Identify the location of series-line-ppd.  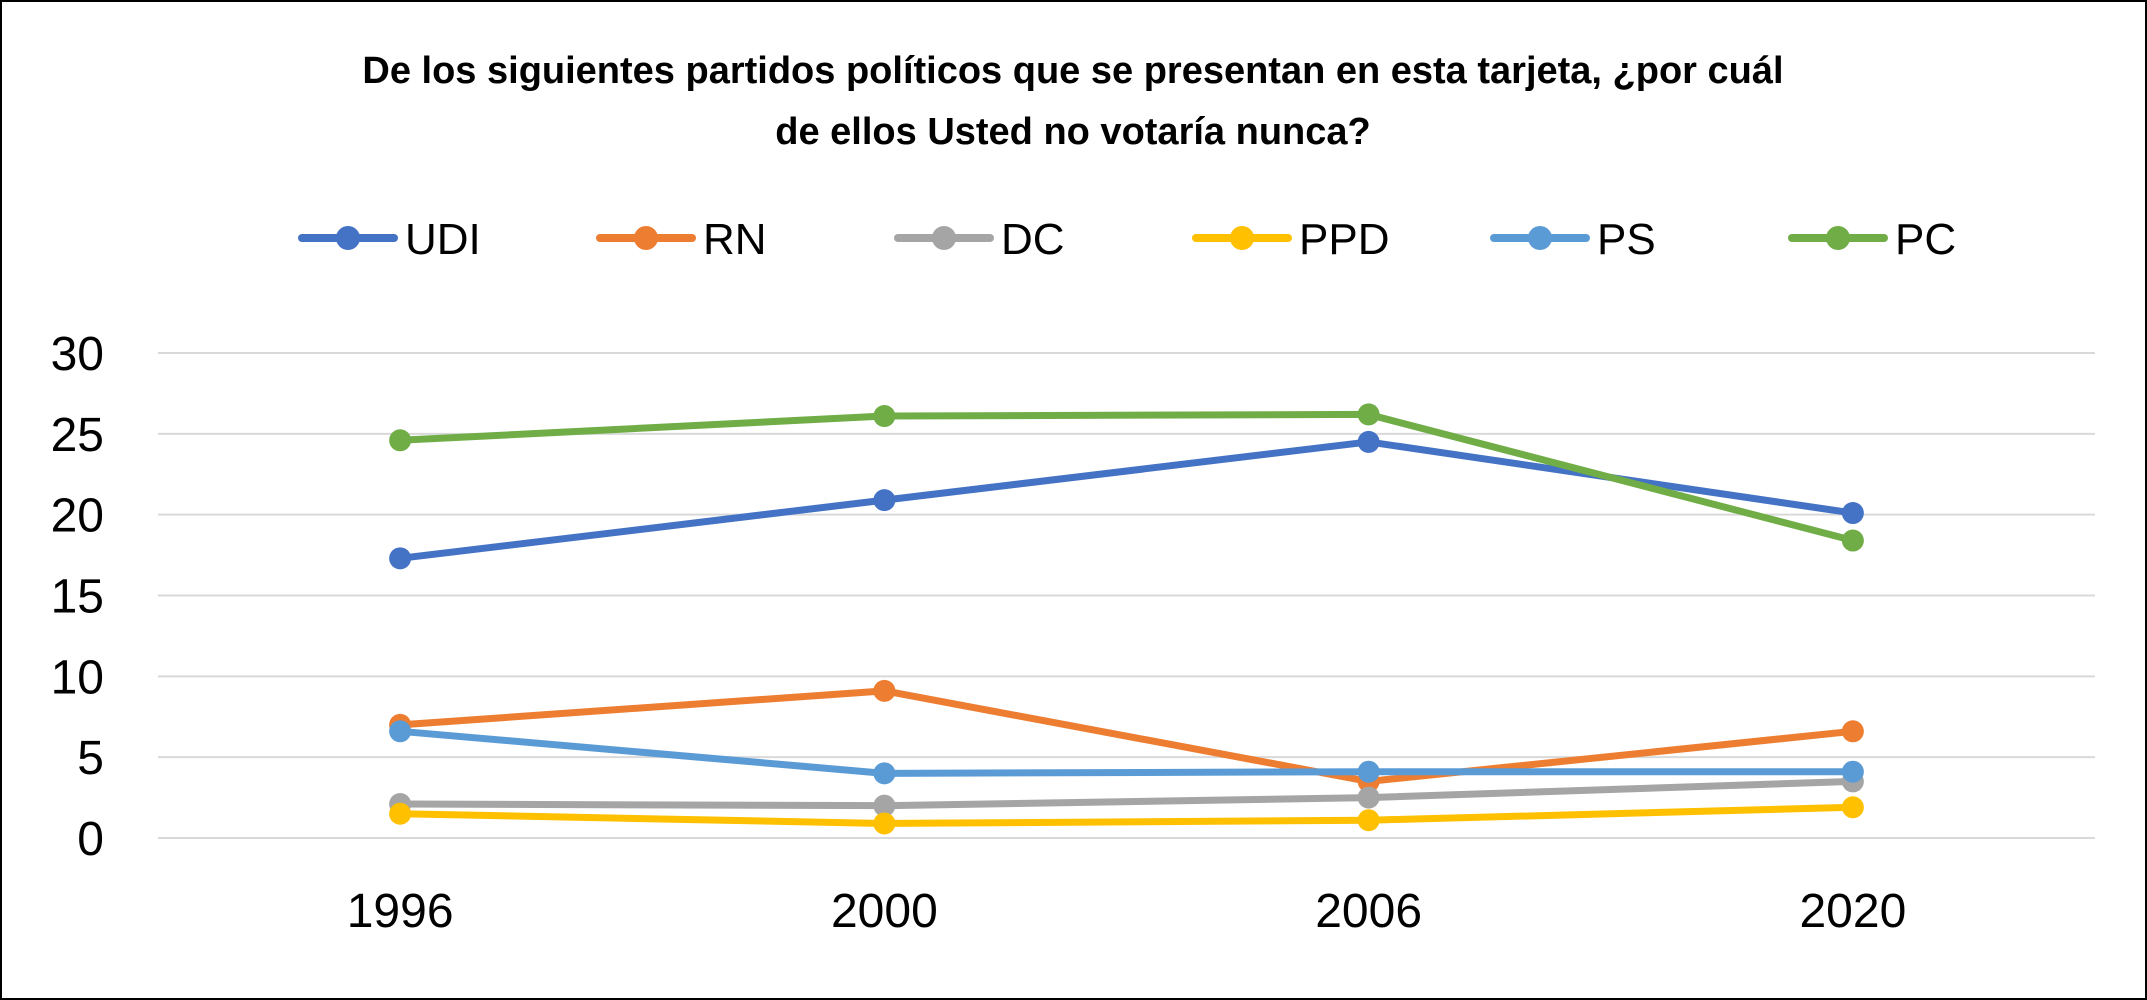
(1126, 815).